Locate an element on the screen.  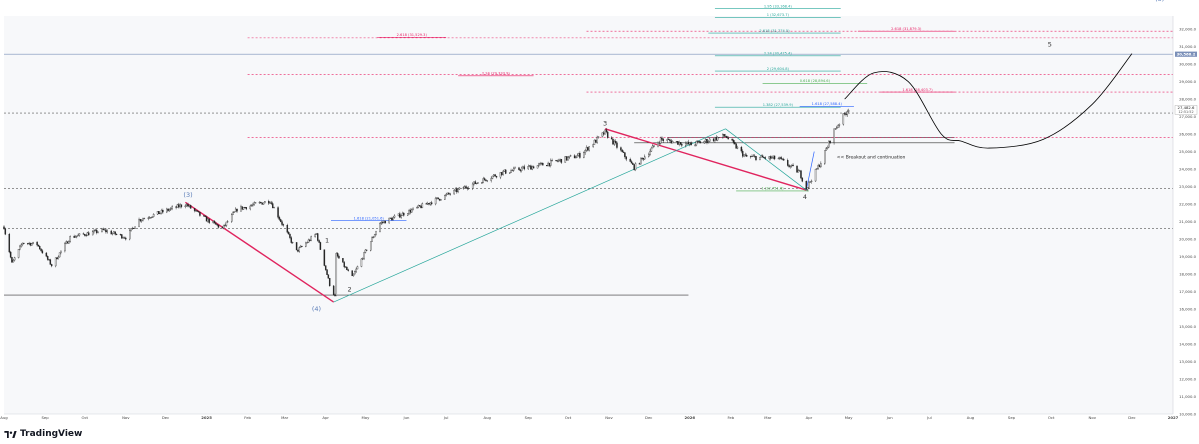
y-tick-label: 15,000.0 is located at coordinates (1187, 326).